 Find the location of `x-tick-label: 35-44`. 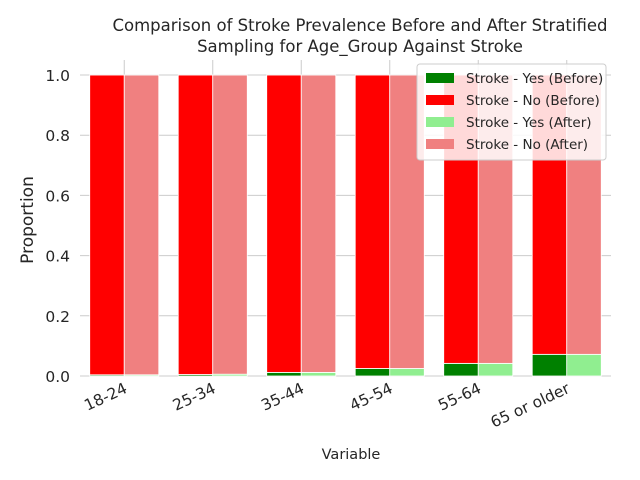

x-tick-label: 35-44 is located at coordinates (283, 396).